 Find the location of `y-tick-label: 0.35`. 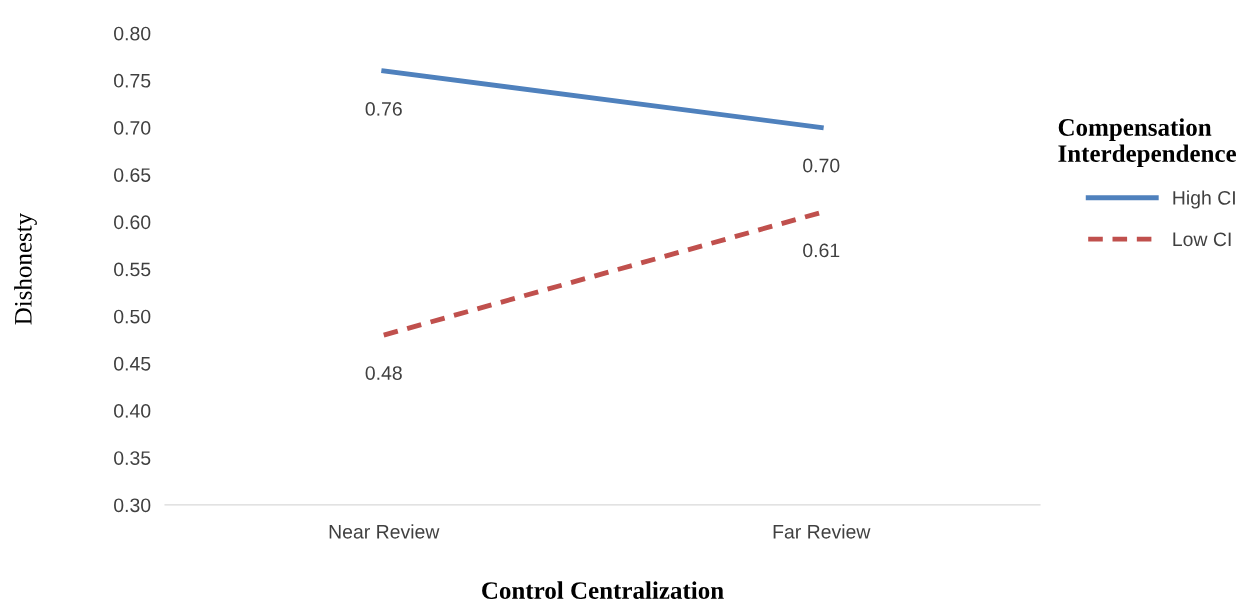

y-tick-label: 0.35 is located at coordinates (132, 458).